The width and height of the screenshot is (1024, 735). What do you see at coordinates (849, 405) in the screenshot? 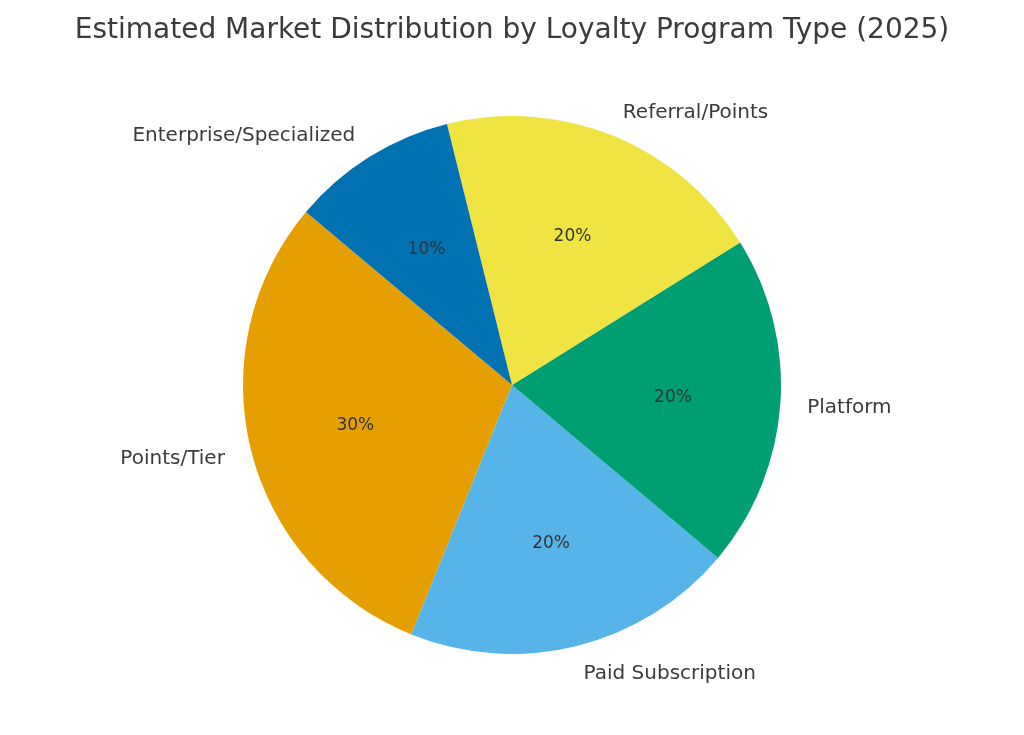
I see `slice-label: Platform` at bounding box center [849, 405].